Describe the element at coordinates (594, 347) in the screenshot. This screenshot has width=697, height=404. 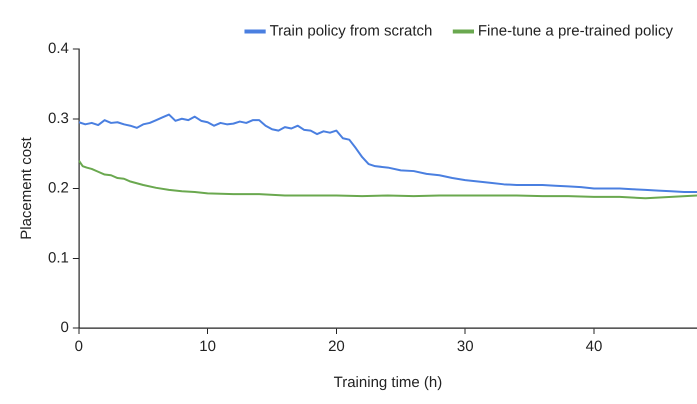
I see `x-tick-label: 40` at that location.